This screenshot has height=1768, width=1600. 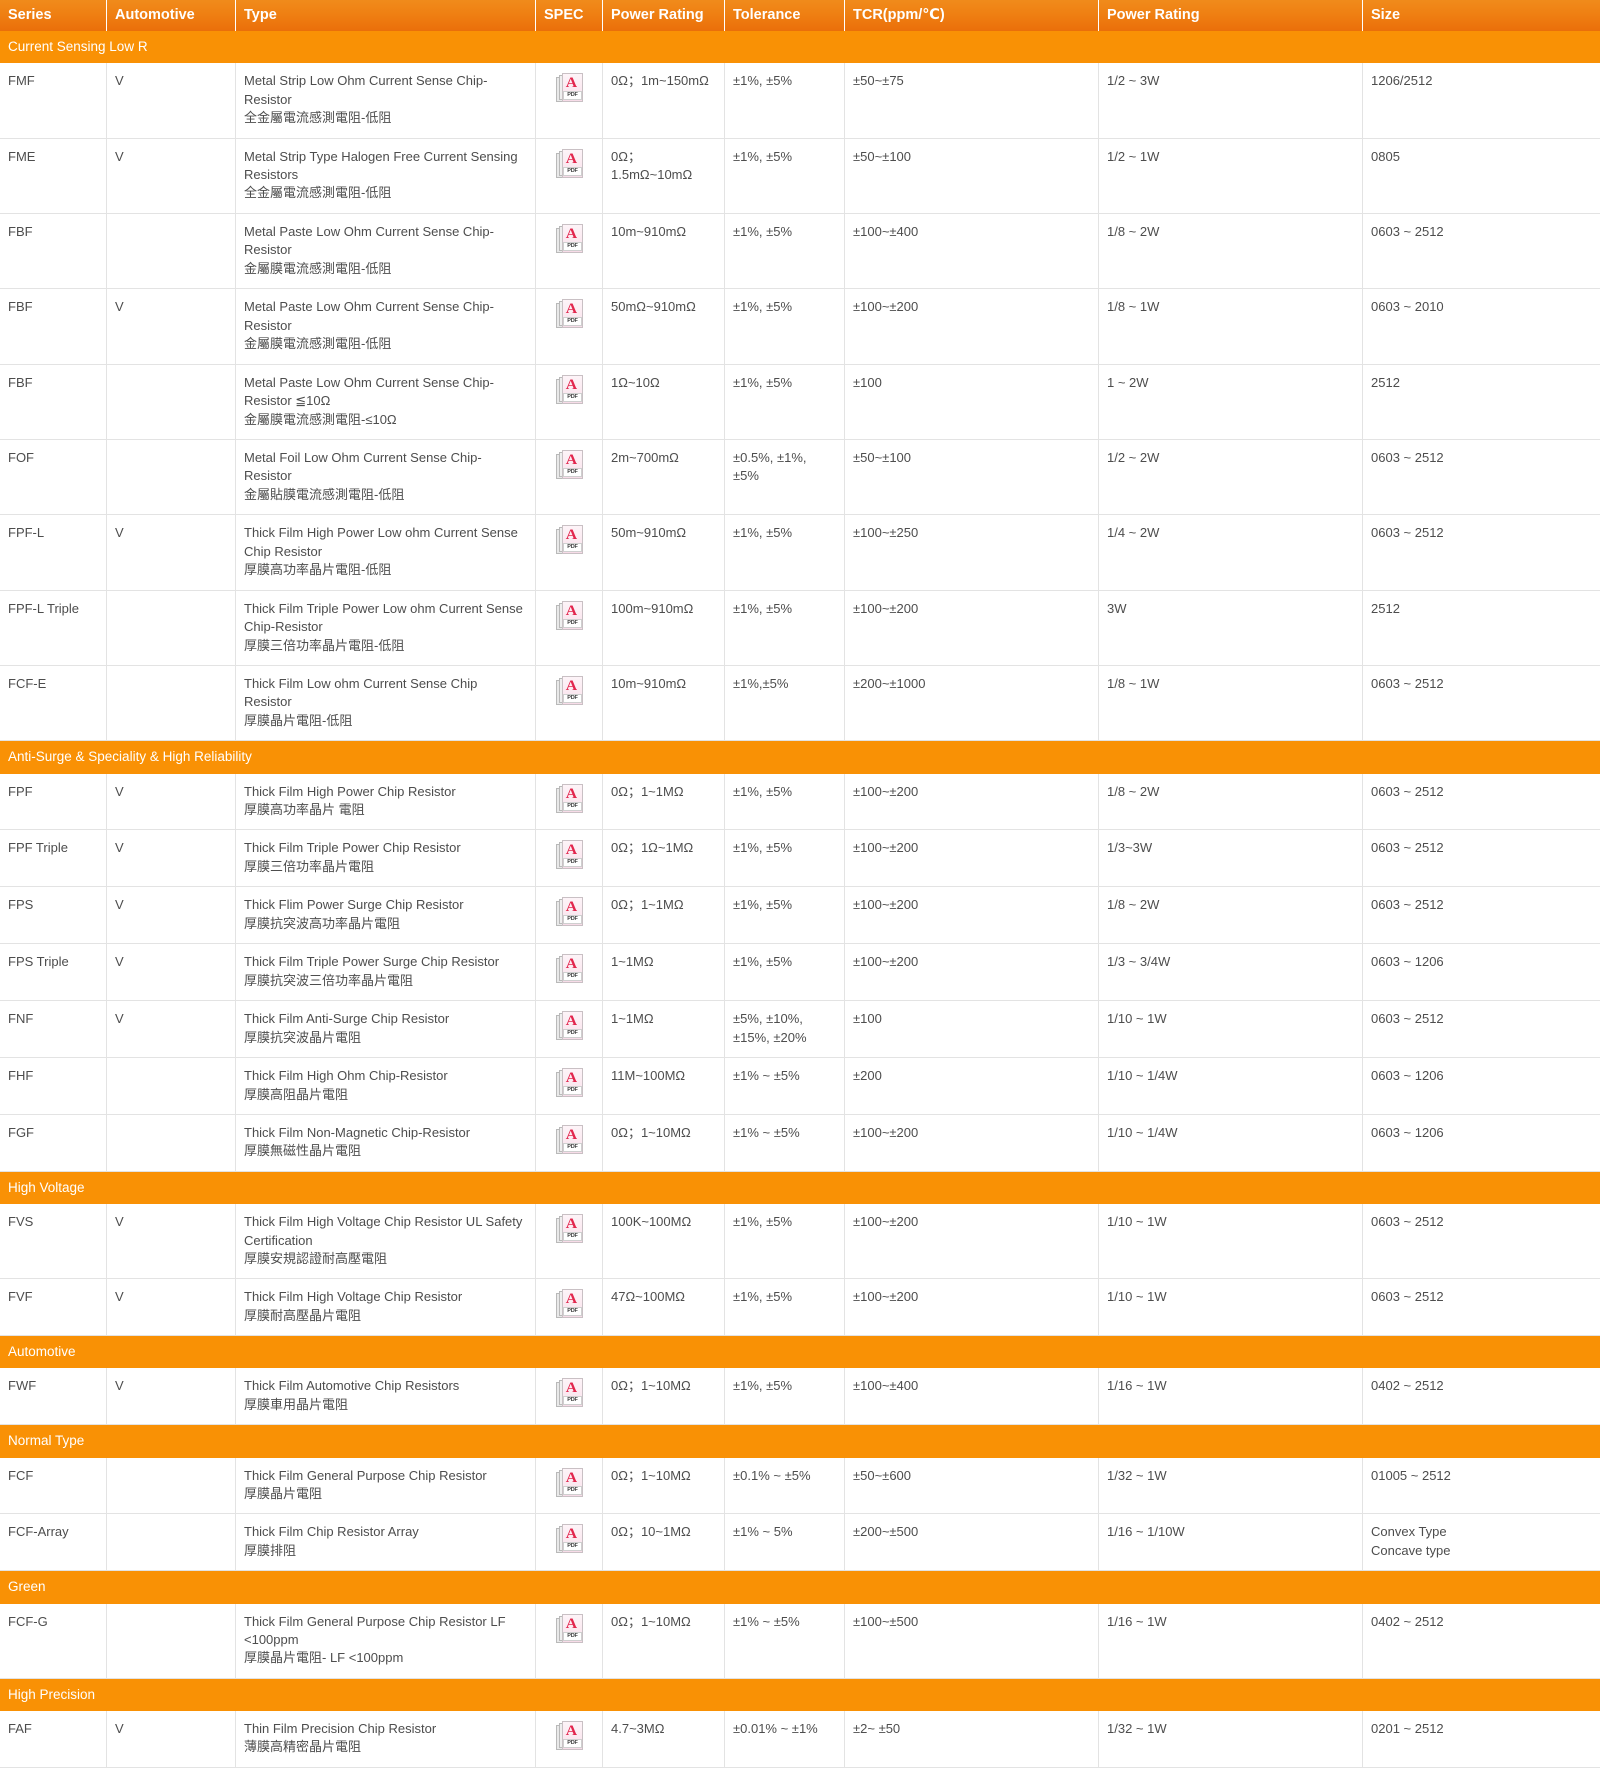 What do you see at coordinates (1231, 1641) in the screenshot?
I see `cell-power-rating-2: 1/16 ~ 1W` at bounding box center [1231, 1641].